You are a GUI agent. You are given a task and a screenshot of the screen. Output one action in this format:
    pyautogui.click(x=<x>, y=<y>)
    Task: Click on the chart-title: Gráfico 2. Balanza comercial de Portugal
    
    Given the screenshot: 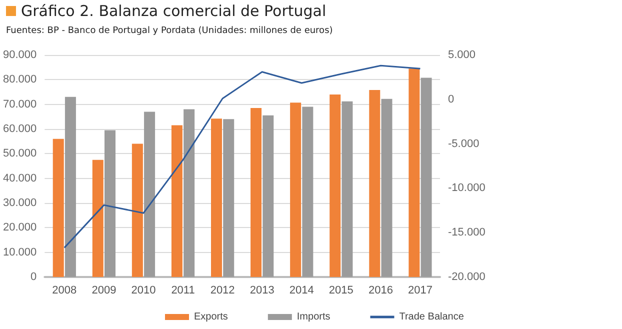 What is the action you would take?
    pyautogui.click(x=173, y=11)
    